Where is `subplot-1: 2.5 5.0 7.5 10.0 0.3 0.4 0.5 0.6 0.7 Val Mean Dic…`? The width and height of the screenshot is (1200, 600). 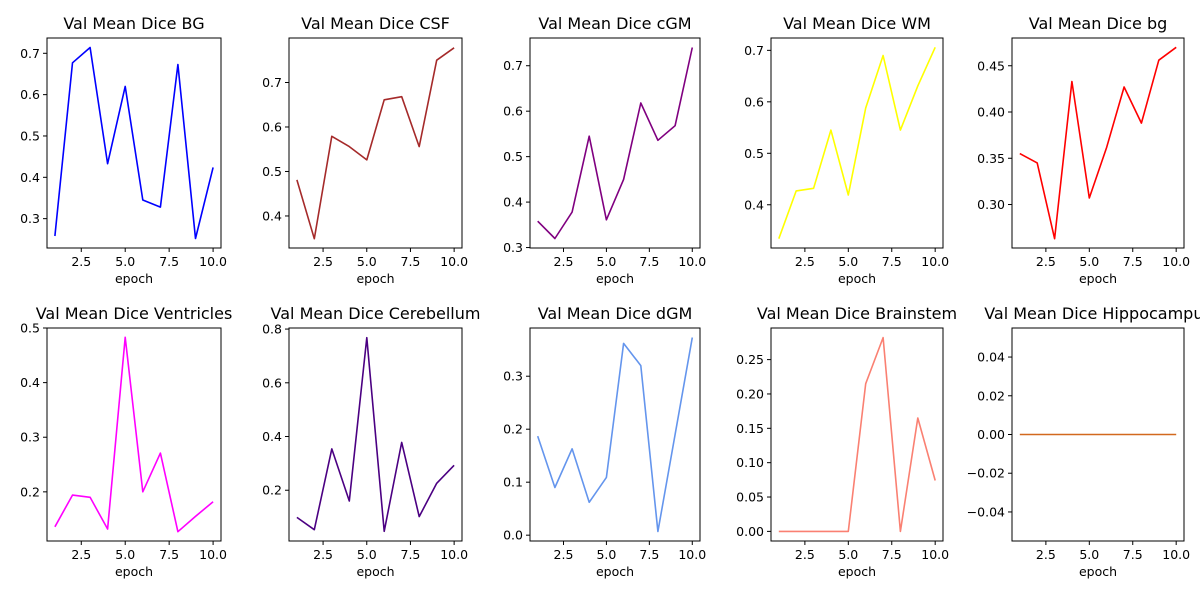
subplot-1: 2.5 5.0 7.5 10.0 0.3 0.4 0.5 0.6 0.7 Val Mean Dic… is located at coordinates (123, 150).